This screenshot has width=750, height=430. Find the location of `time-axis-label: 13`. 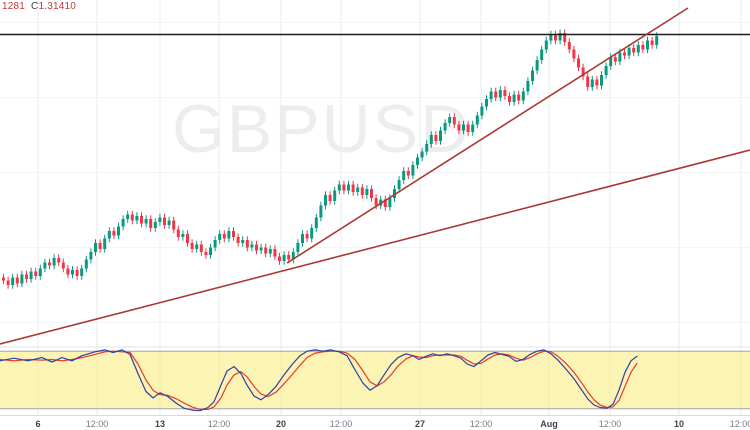

time-axis-label: 13 is located at coordinates (160, 424).